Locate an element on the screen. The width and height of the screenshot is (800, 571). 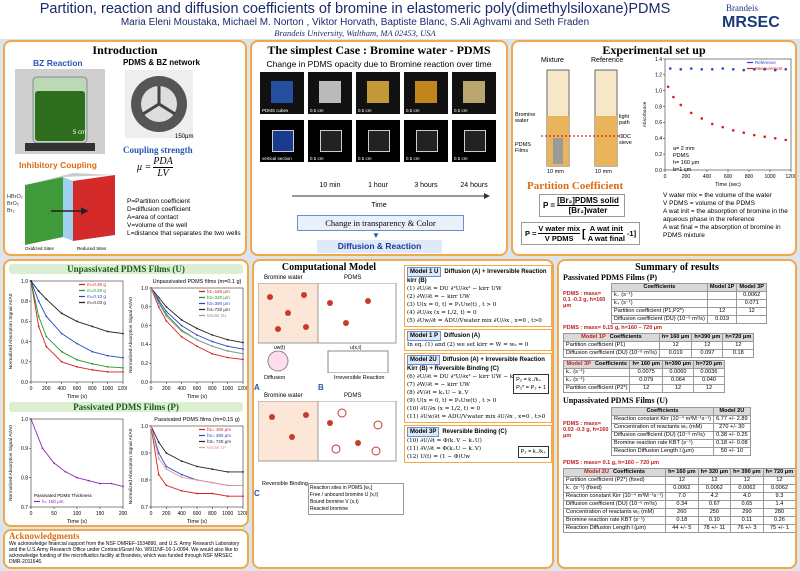
definition: A=area of contact is located at coordinates (153, 217).